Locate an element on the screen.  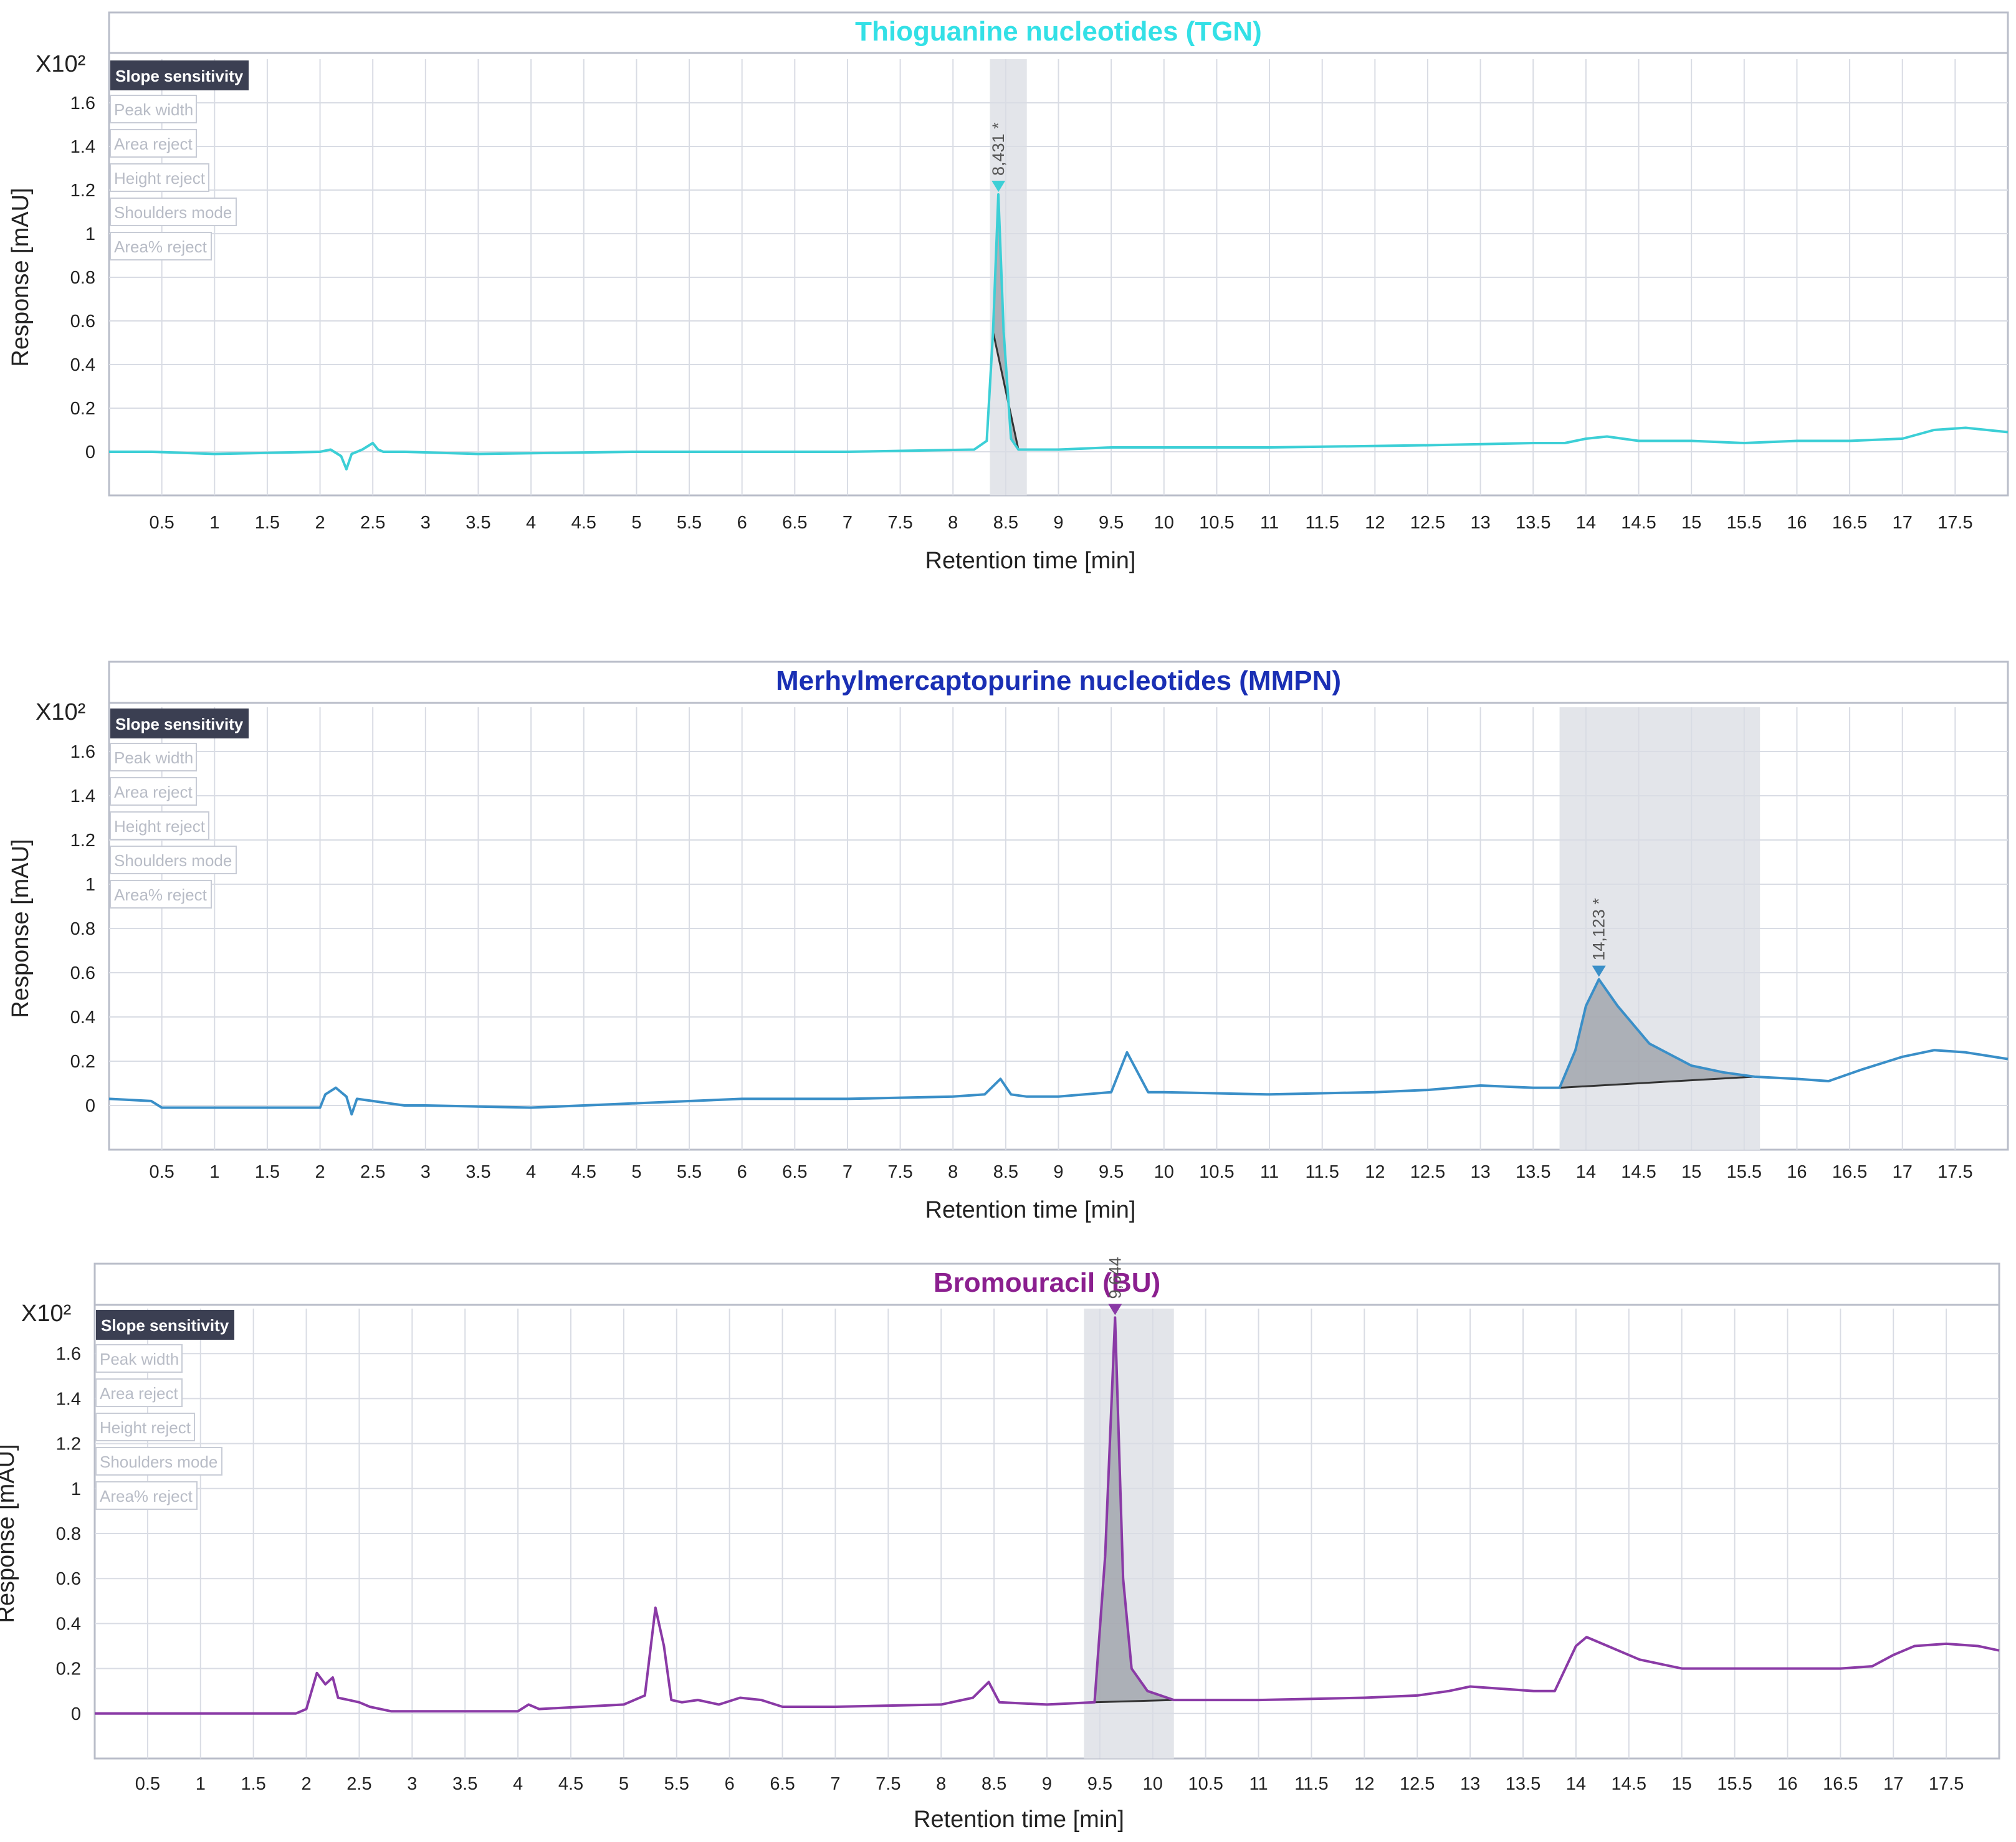
tgn-x-tick-label: 1.5 is located at coordinates (267, 523).